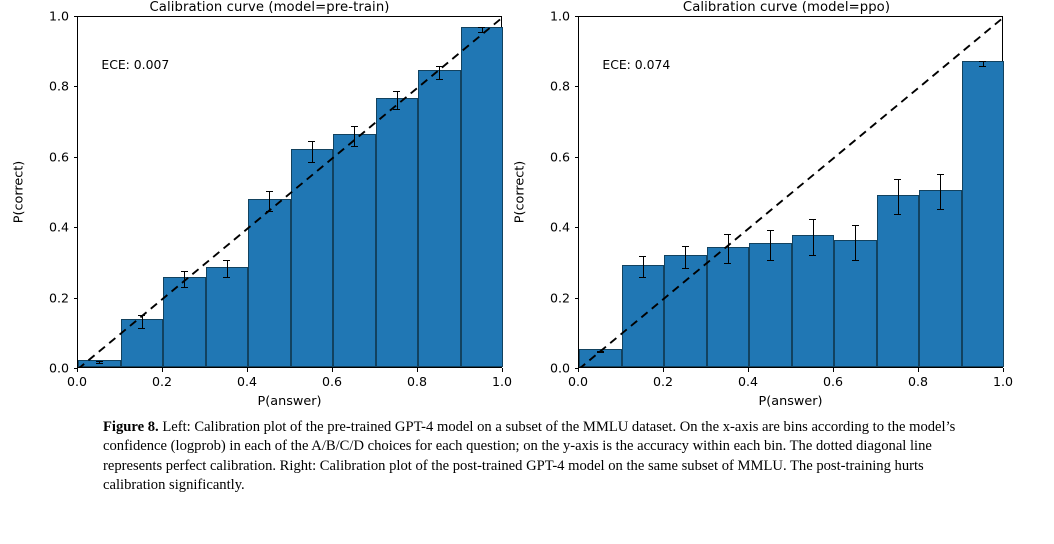  Describe the element at coordinates (786, 7) in the screenshot. I see `chart-title-ppo: Calibration curve (model=ppo)` at that location.